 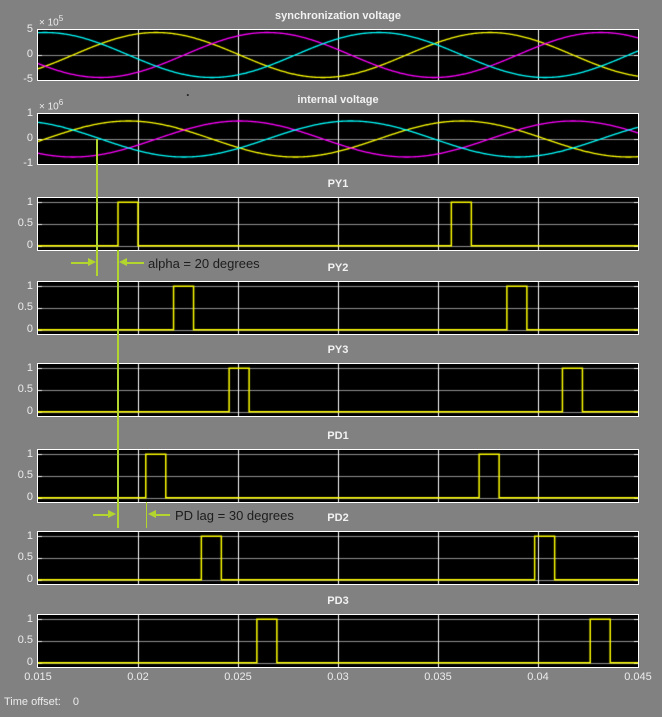 What do you see at coordinates (438, 677) in the screenshot?
I see `x-tick-label: 0.035` at bounding box center [438, 677].